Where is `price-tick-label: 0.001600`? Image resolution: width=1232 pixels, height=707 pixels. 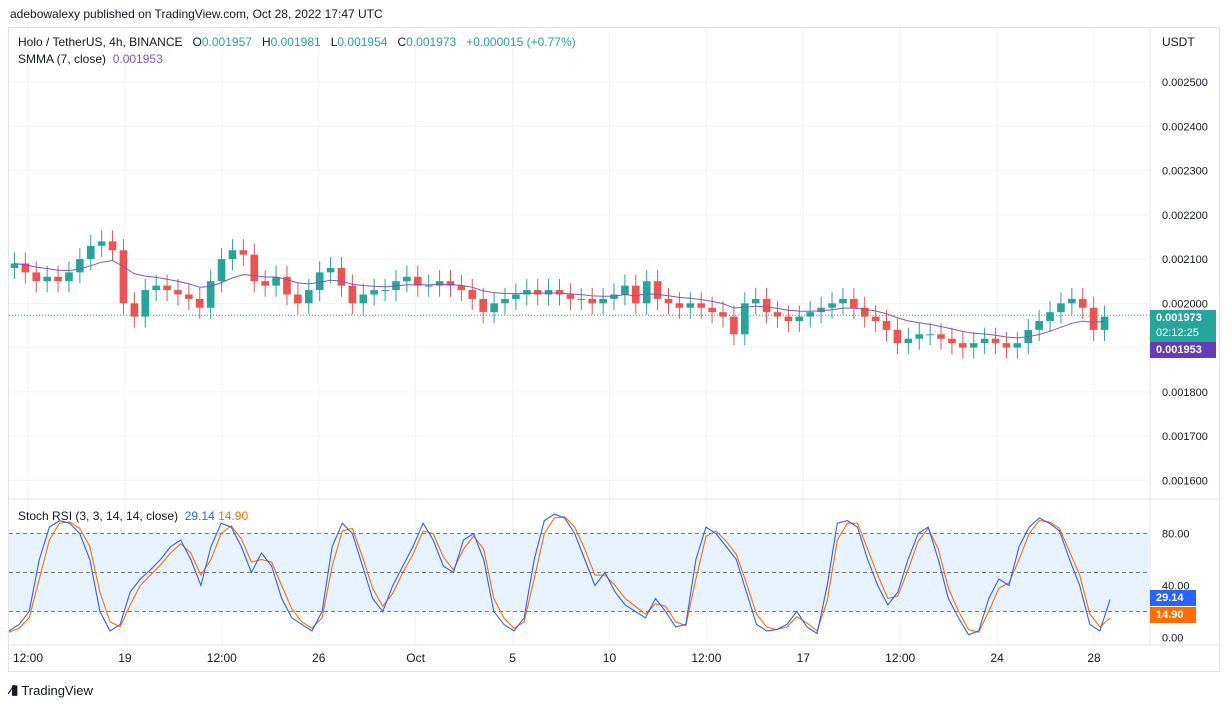 price-tick-label: 0.001600 is located at coordinates (1185, 481).